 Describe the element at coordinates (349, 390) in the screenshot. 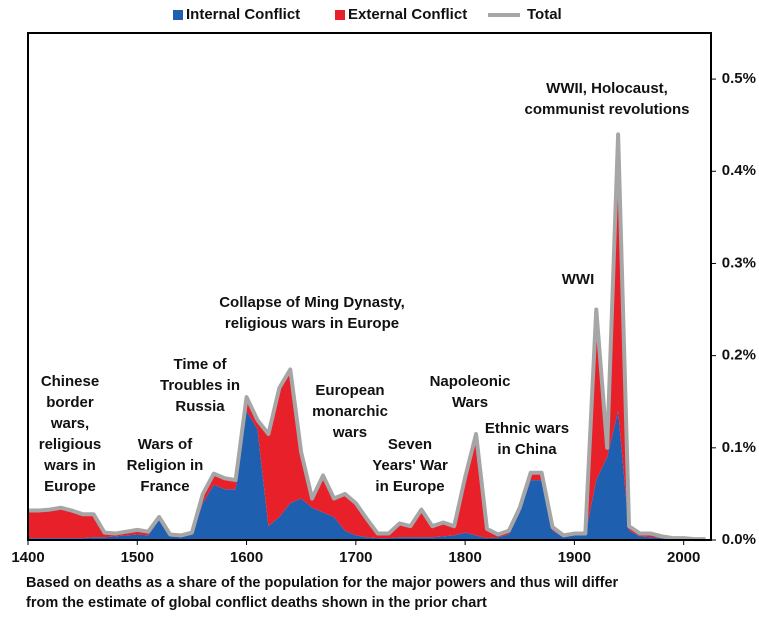

I see `annotation: European` at that location.